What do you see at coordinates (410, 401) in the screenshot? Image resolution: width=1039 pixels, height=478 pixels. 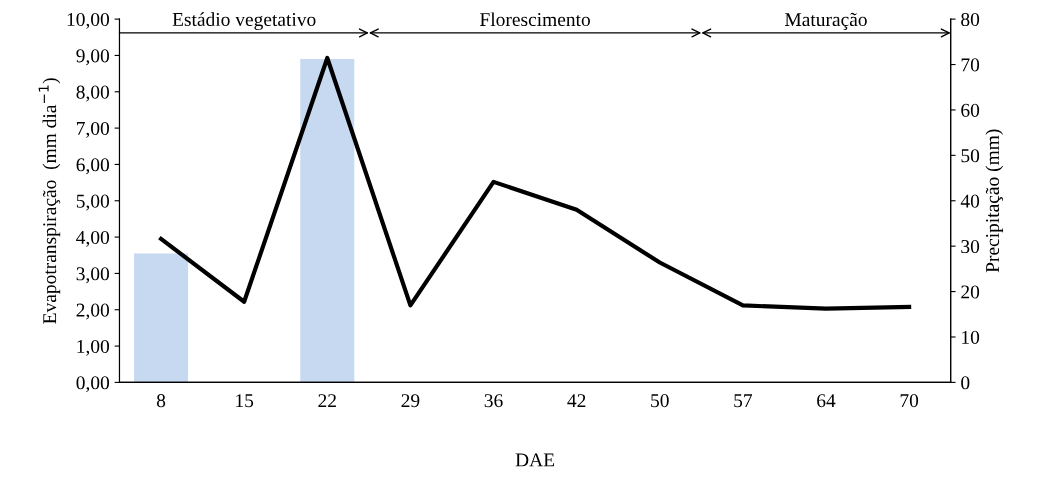 I see `x-tick-label: 29` at bounding box center [410, 401].